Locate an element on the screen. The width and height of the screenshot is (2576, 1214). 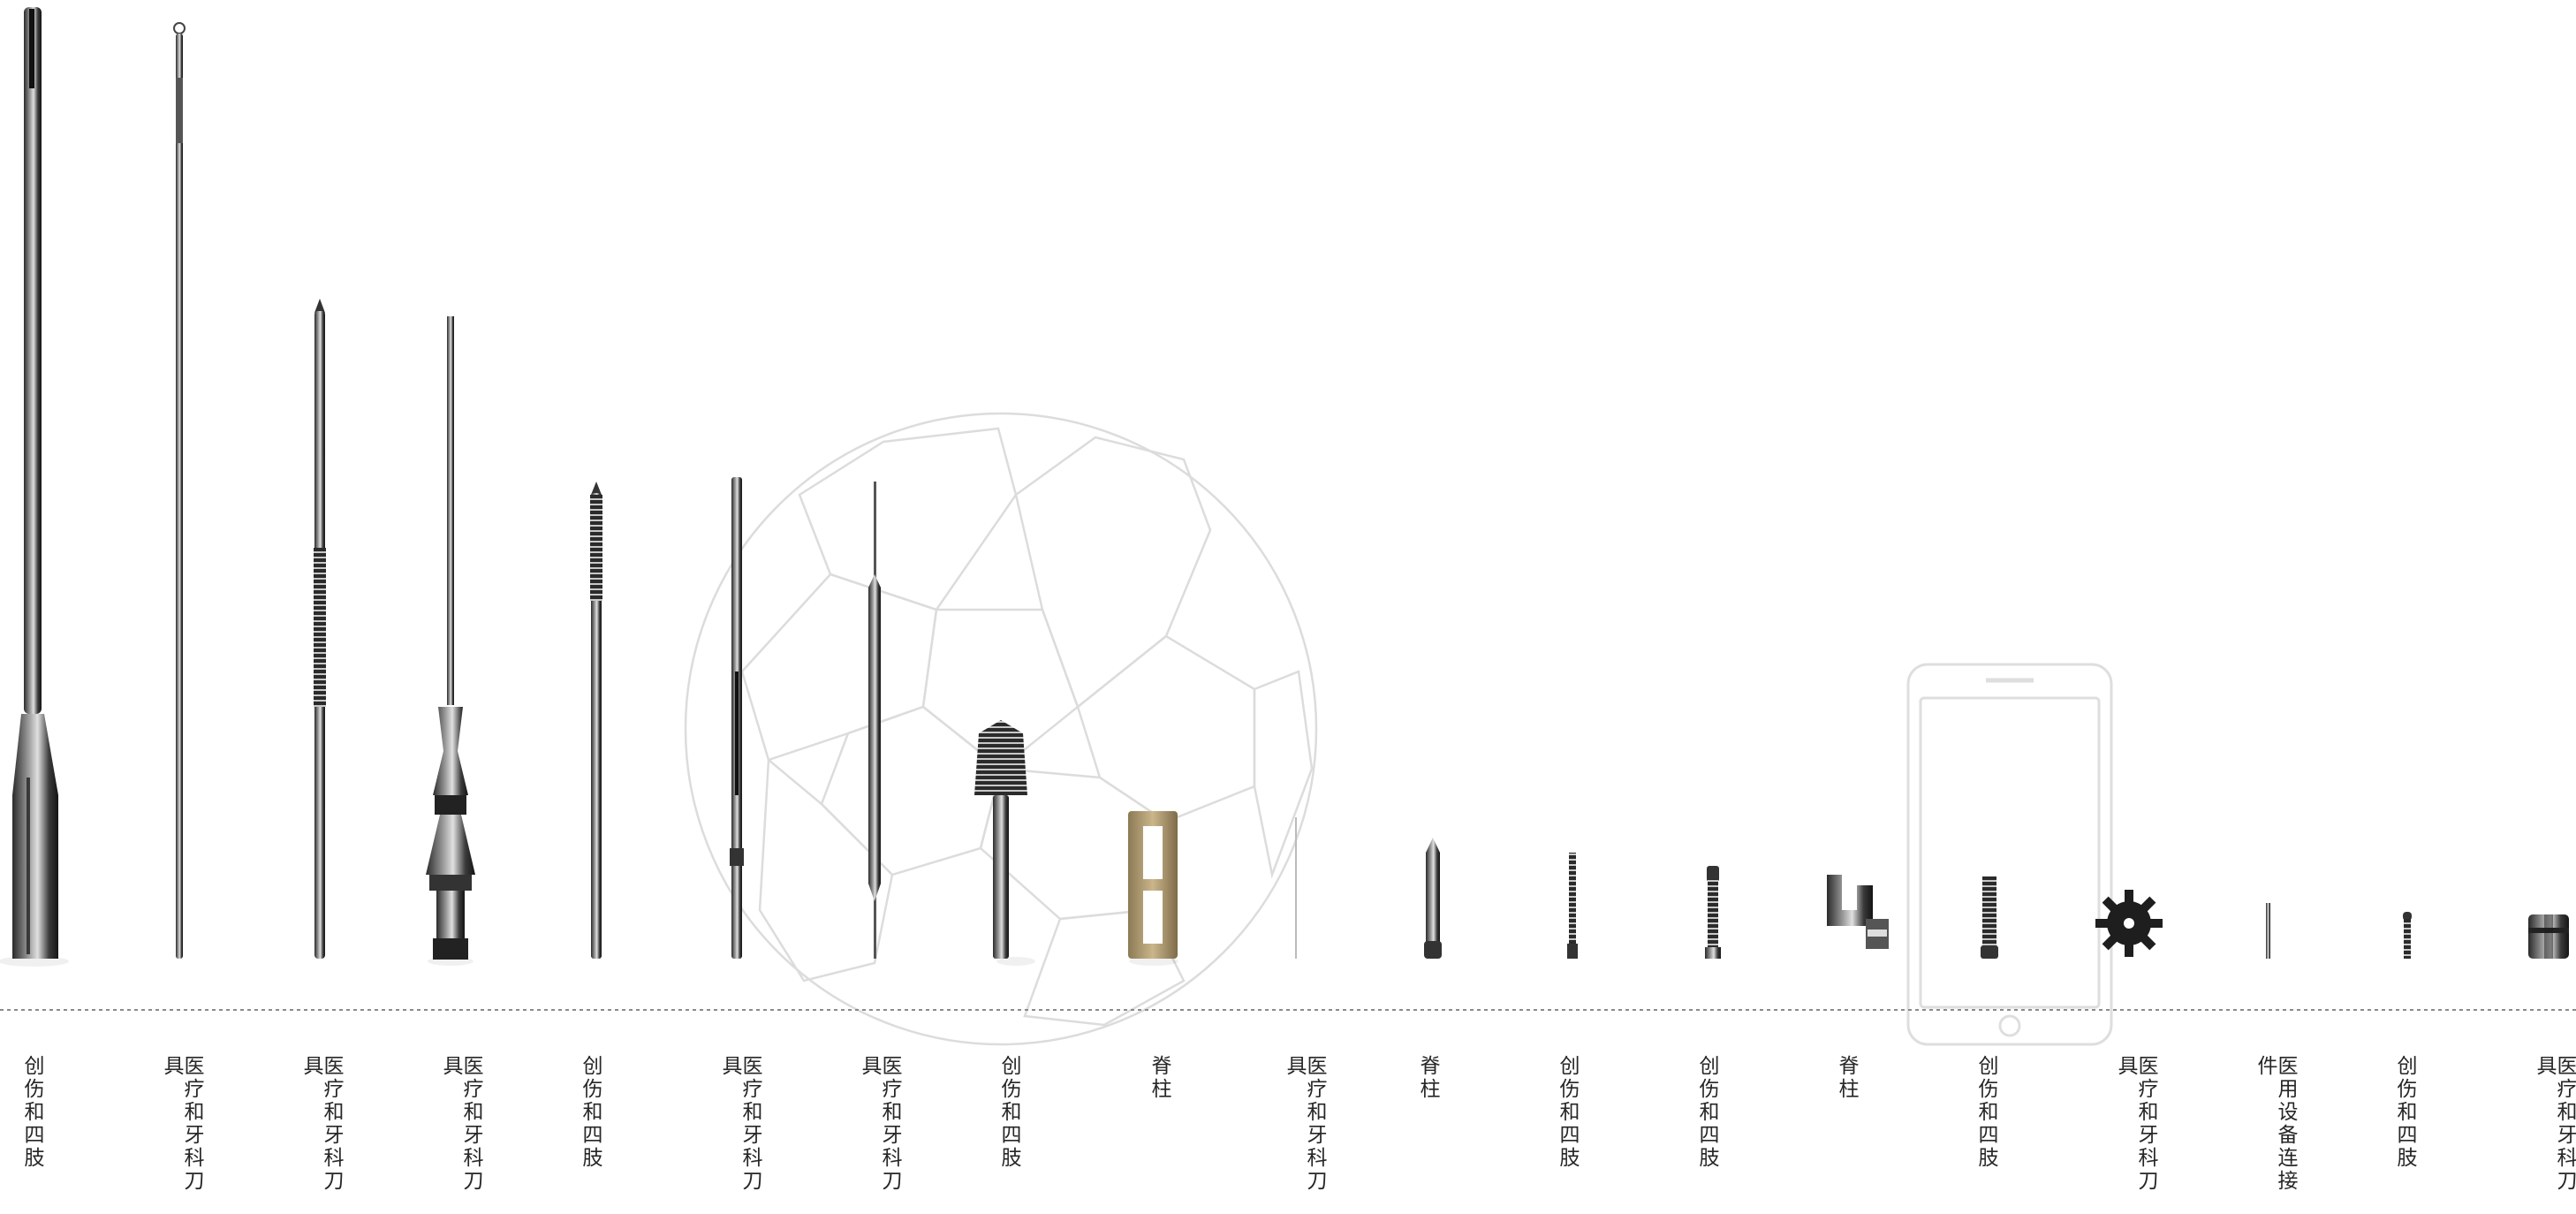
product-1-label: 创伤和四肢 is located at coordinates (32, 1112).